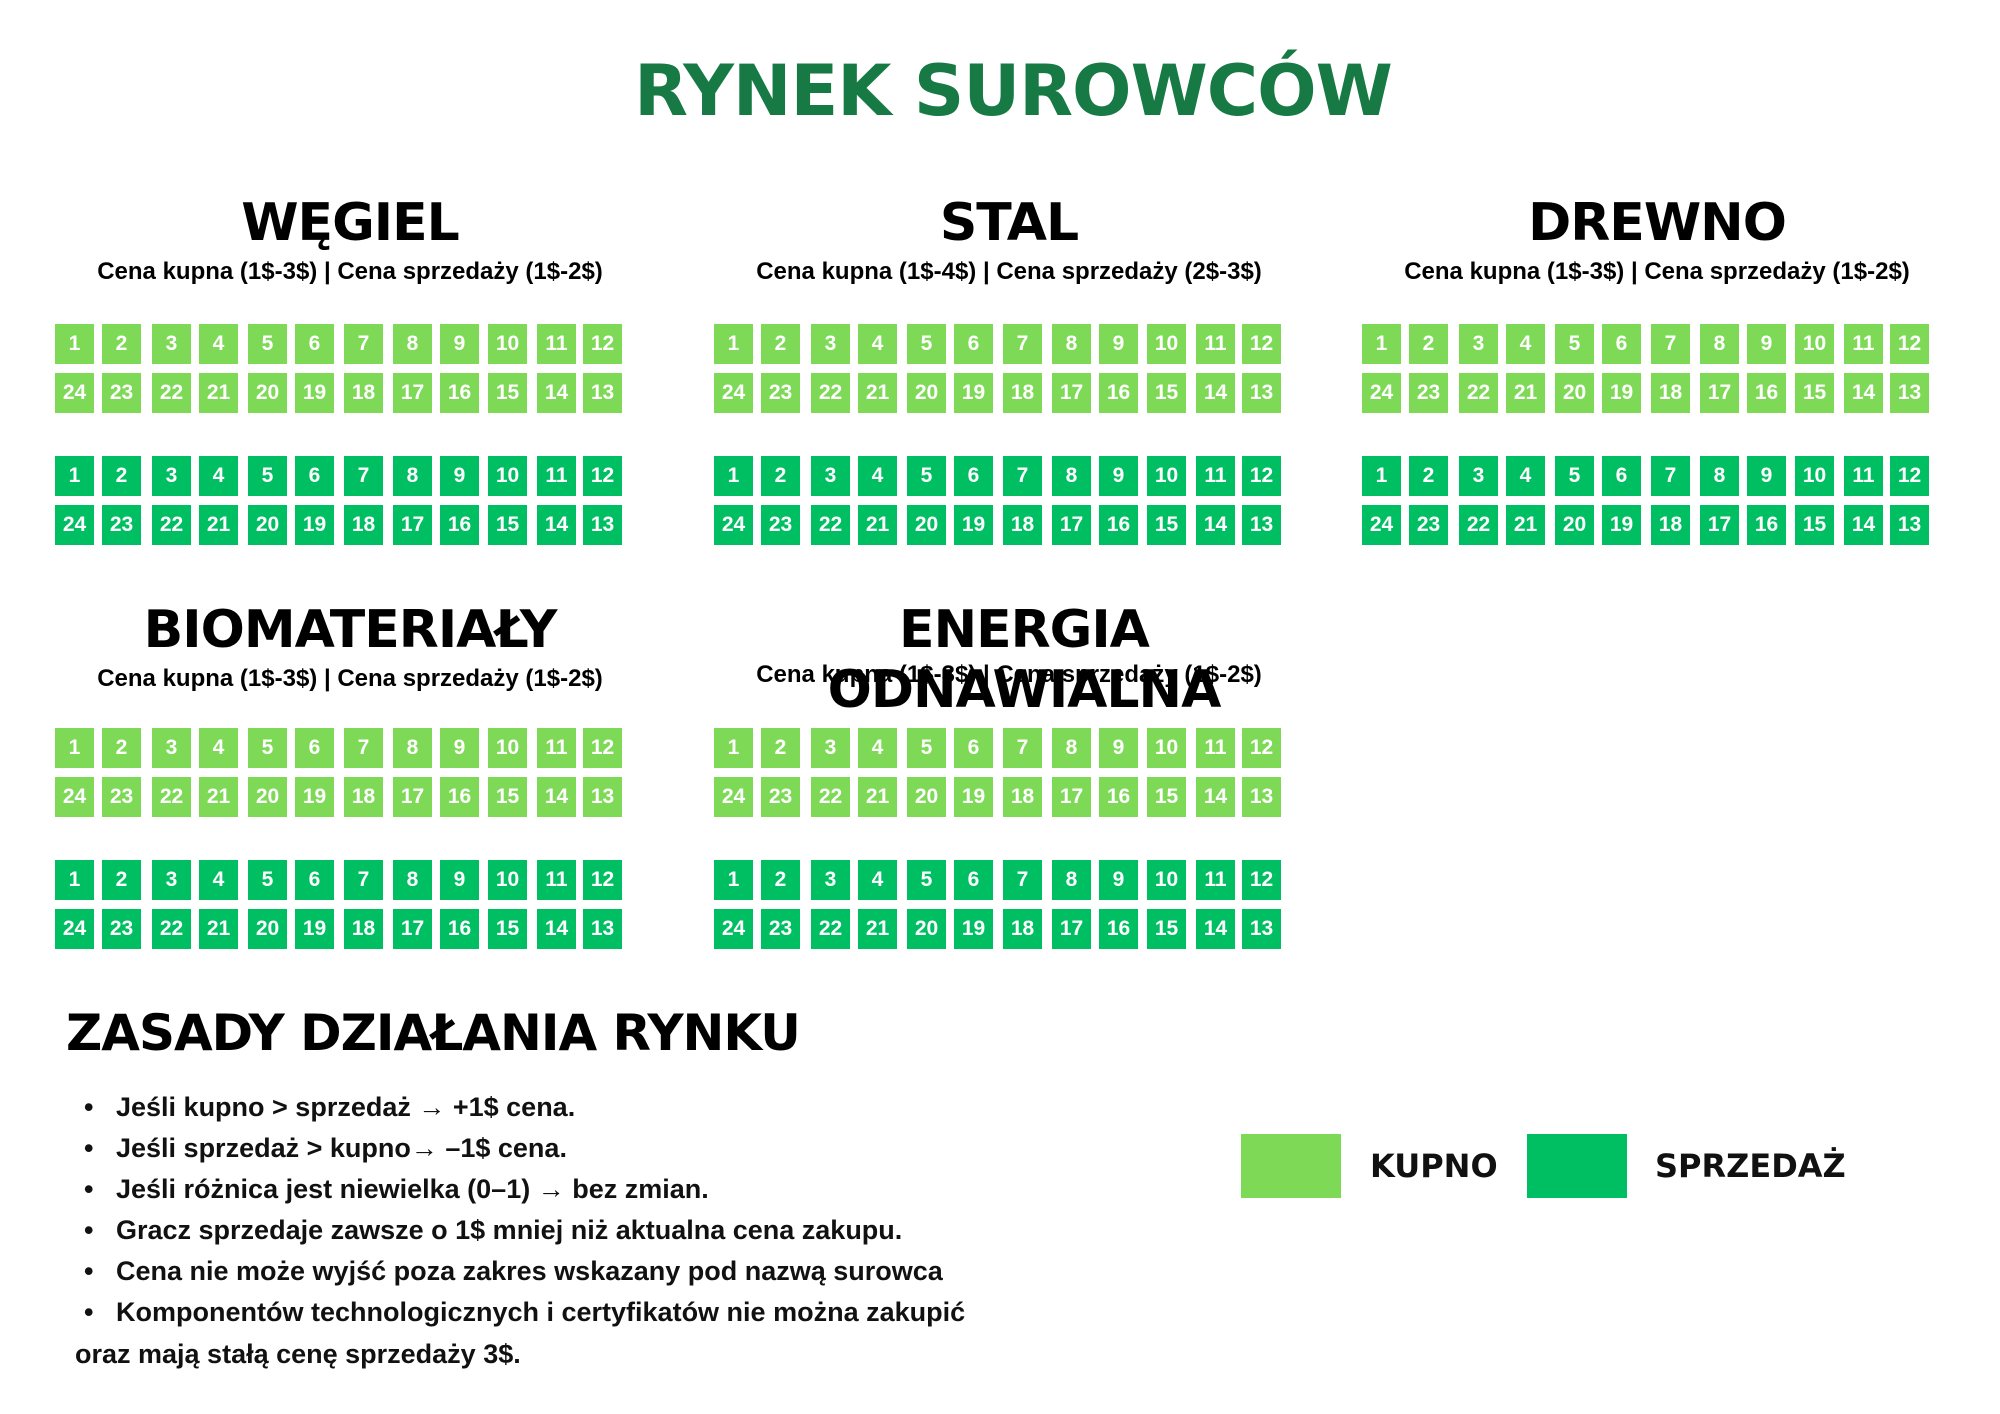  What do you see at coordinates (733, 344) in the screenshot?
I see `price-cell-kupno: 1` at bounding box center [733, 344].